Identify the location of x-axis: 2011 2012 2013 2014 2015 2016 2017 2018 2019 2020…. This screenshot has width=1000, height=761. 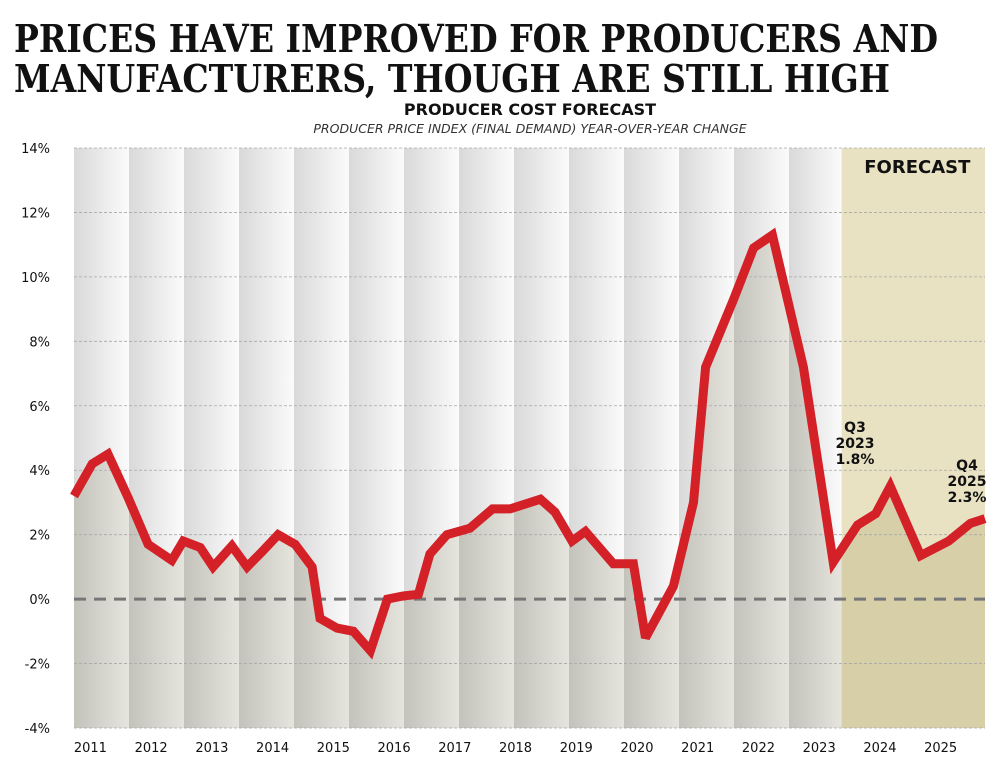
(515, 748).